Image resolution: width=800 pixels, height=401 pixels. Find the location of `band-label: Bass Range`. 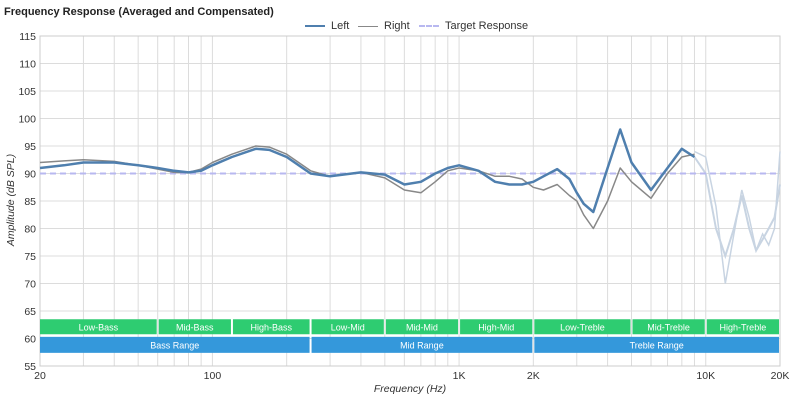

band-label: Bass Range is located at coordinates (174, 345).